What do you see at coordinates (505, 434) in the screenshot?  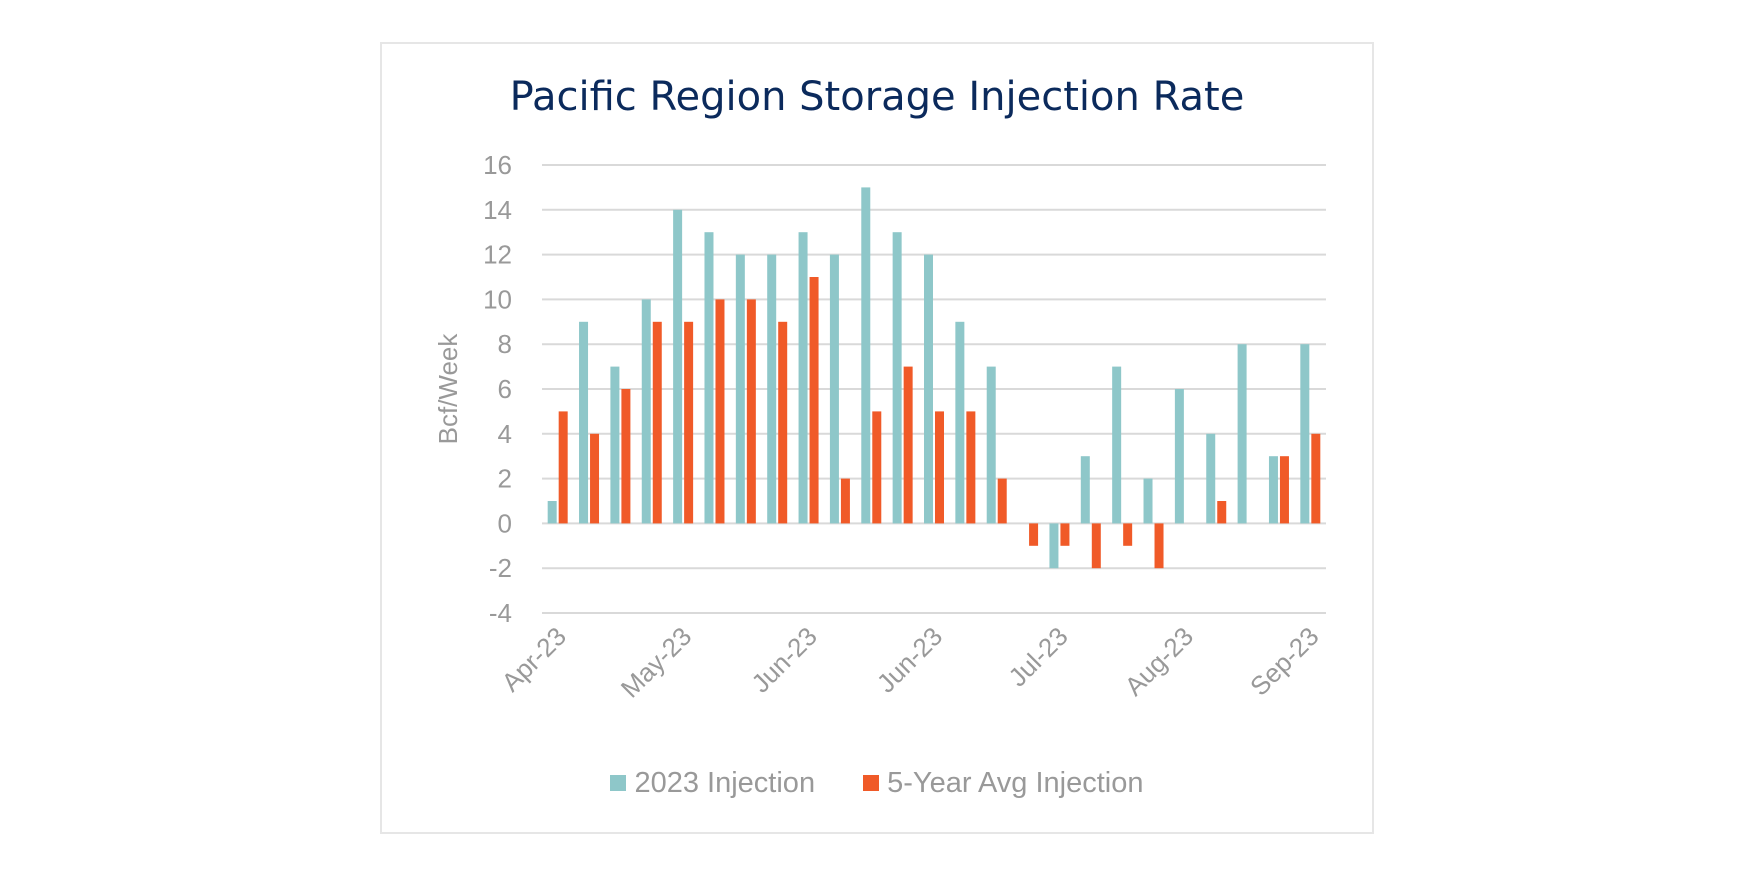 I see `y-tick-label: 4` at bounding box center [505, 434].